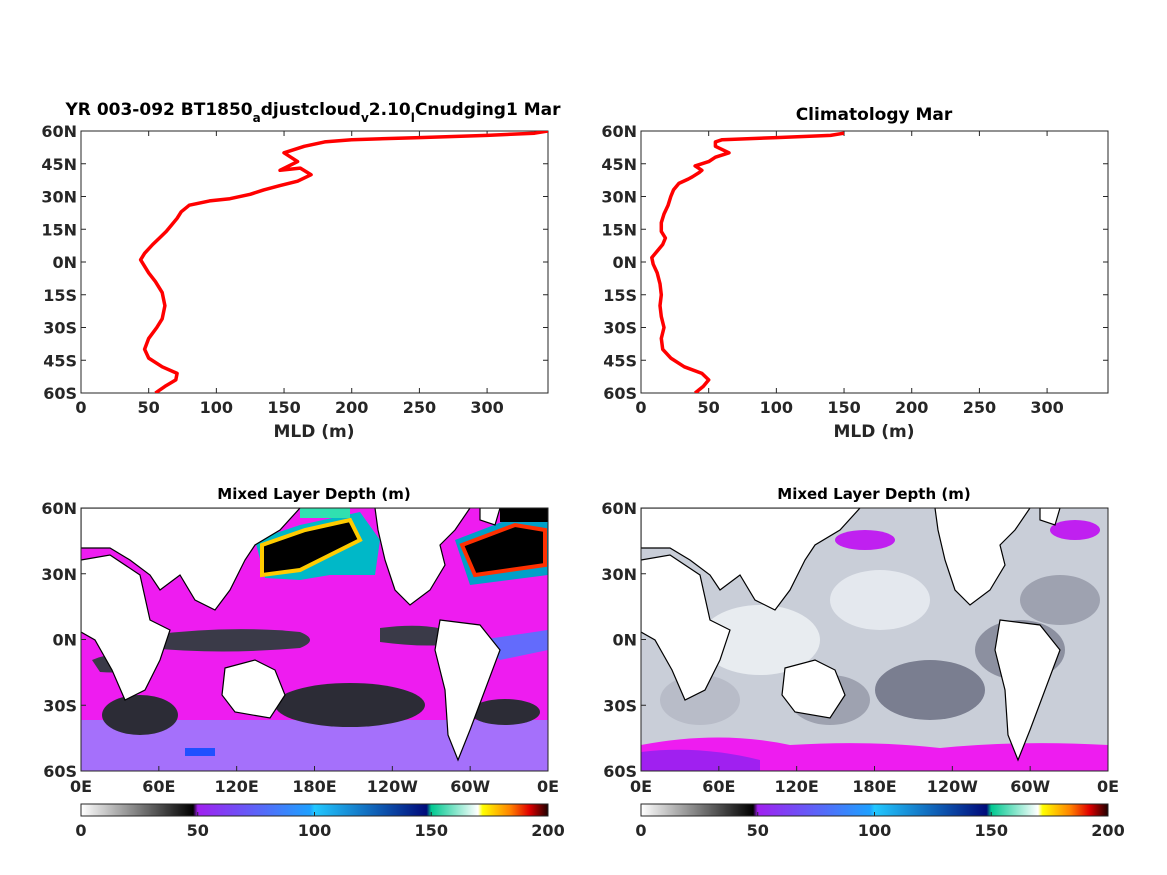 The width and height of the screenshot is (1167, 875). I want to click on north-pacific-purple, so click(865, 540).